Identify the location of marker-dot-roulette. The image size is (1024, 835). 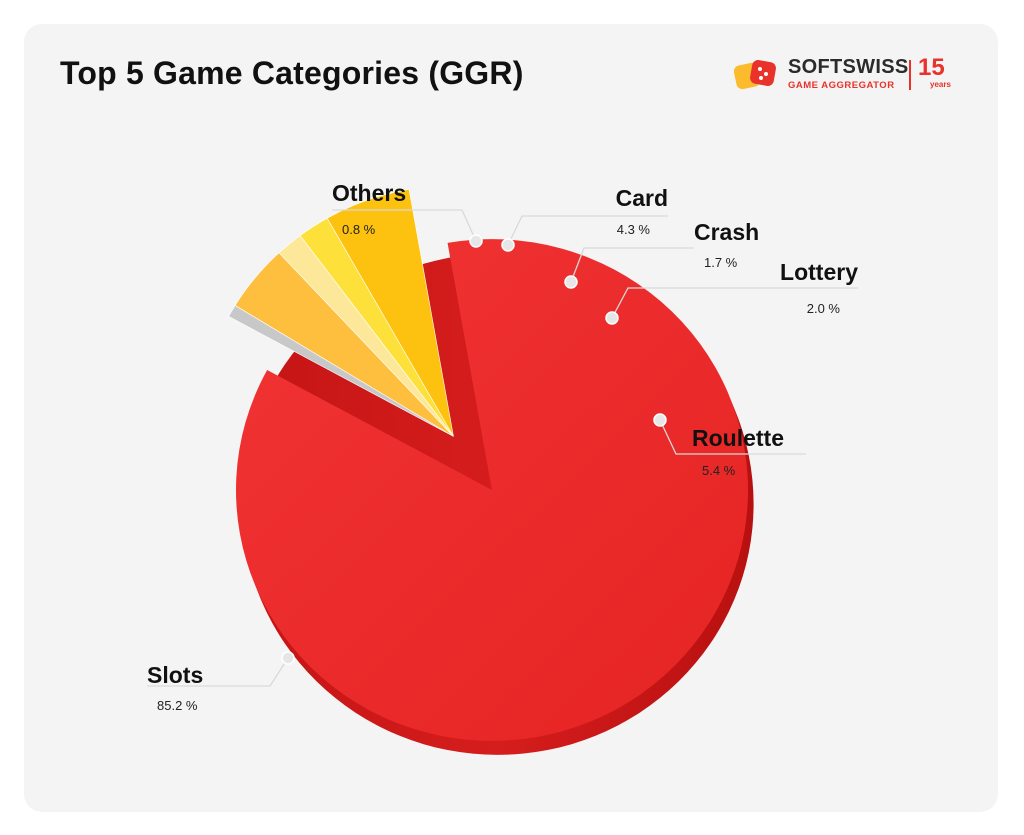
(660, 420).